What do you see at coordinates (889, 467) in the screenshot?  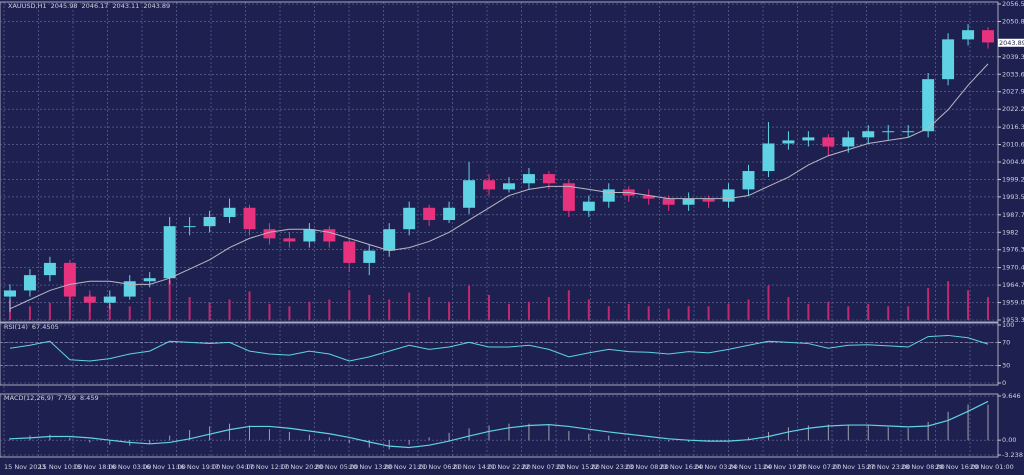 I see `x-tick-label: 27 Nov 23:00` at bounding box center [889, 467].